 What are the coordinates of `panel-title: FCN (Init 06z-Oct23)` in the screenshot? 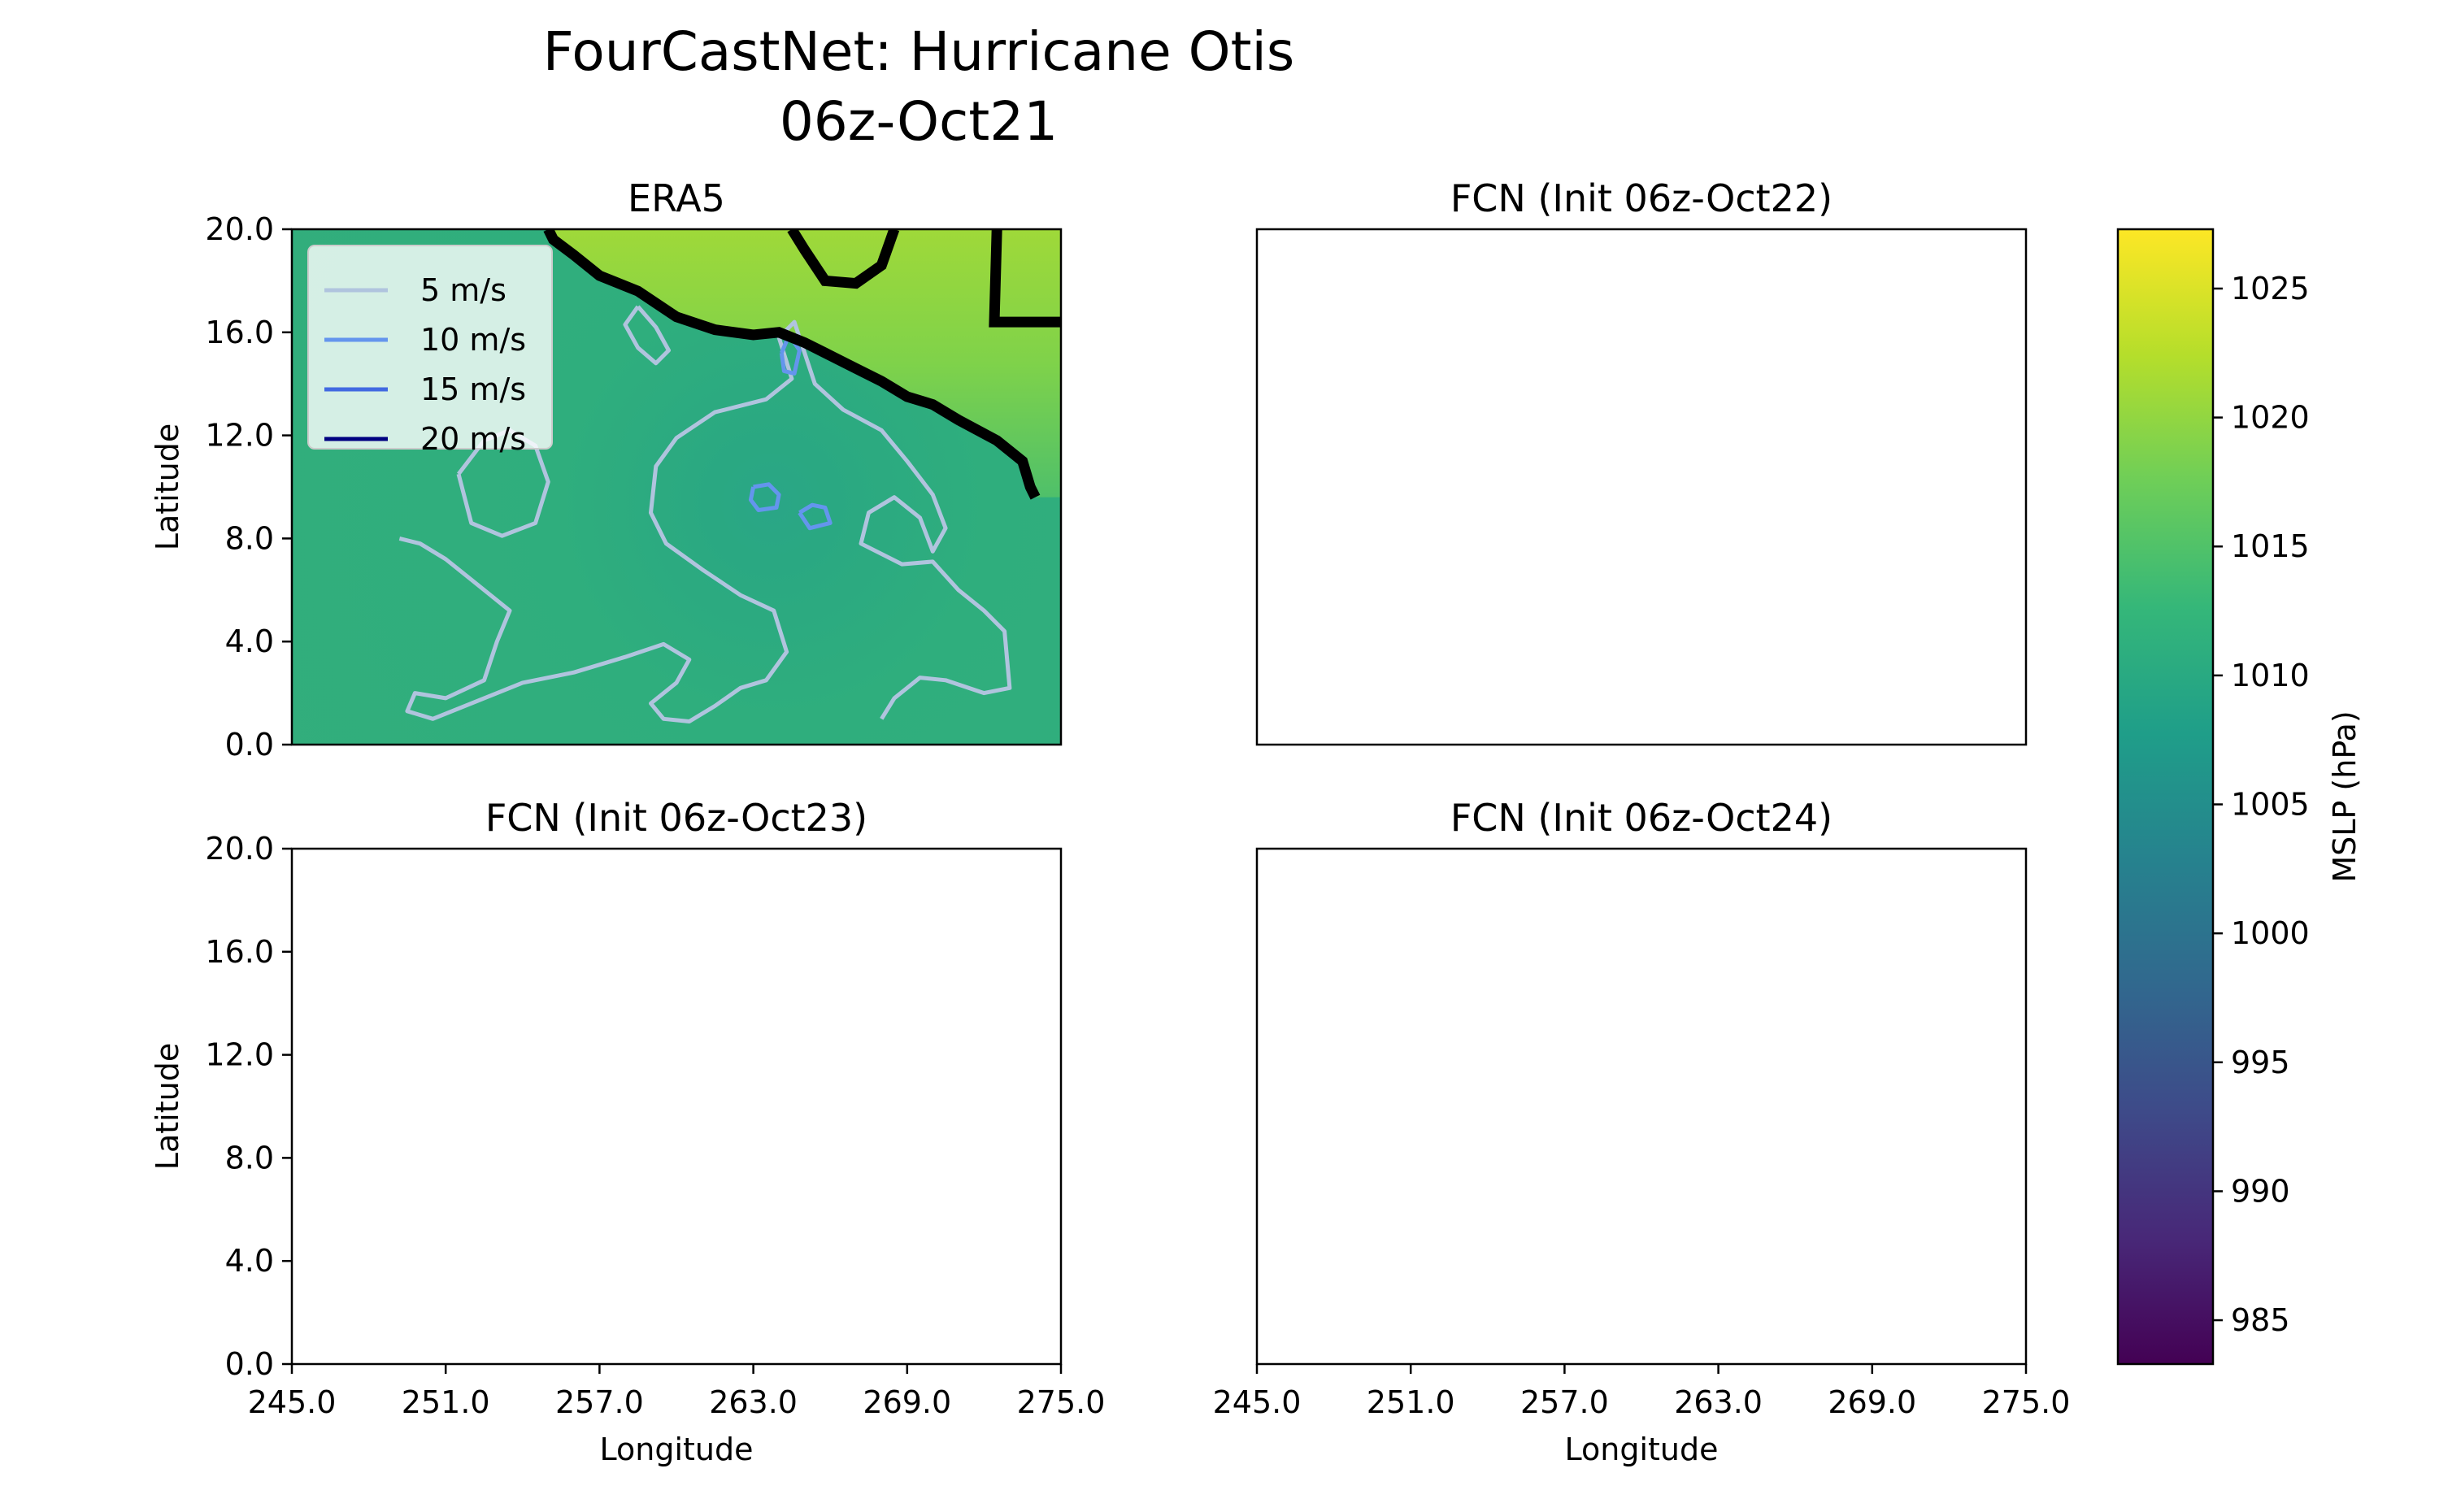 It's located at (676, 818).